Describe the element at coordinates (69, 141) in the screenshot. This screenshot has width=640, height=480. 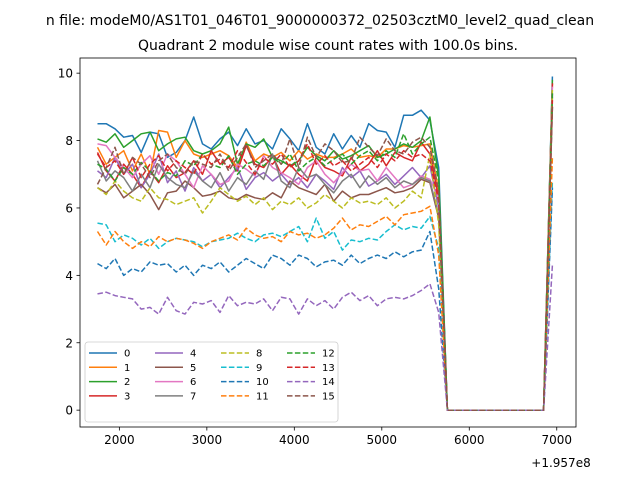
I see `y-tick-label: 8` at that location.